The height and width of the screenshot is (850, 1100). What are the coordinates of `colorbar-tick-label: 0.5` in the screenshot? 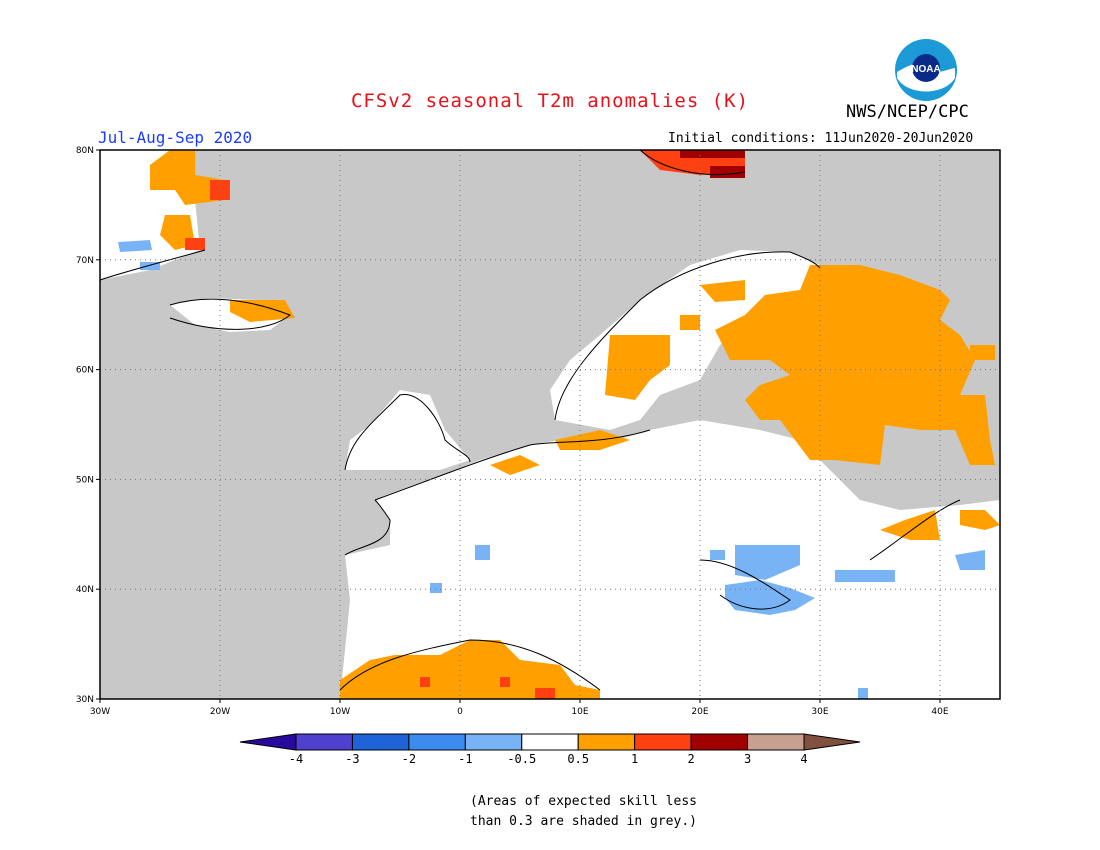 It's located at (578, 759).